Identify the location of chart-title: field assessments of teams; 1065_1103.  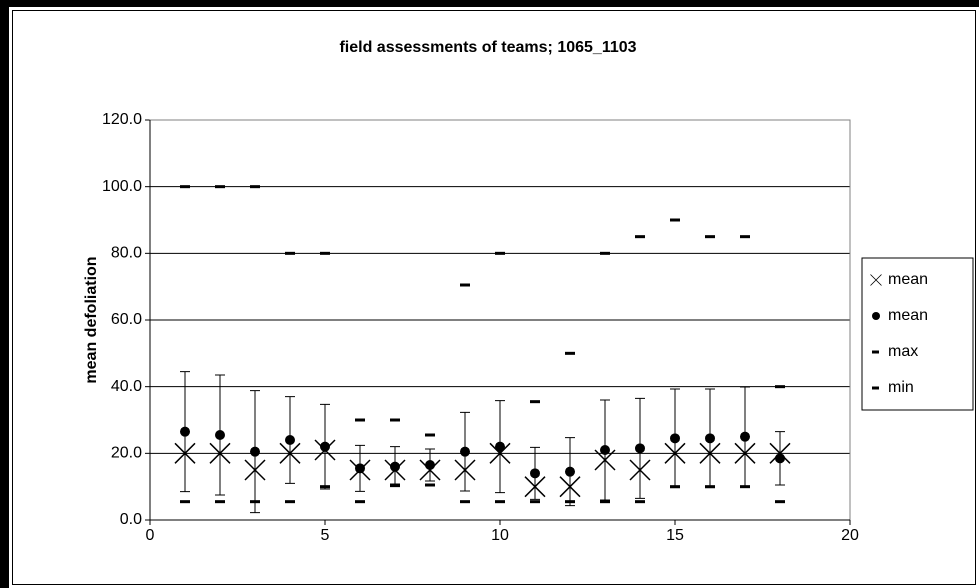
(487, 47).